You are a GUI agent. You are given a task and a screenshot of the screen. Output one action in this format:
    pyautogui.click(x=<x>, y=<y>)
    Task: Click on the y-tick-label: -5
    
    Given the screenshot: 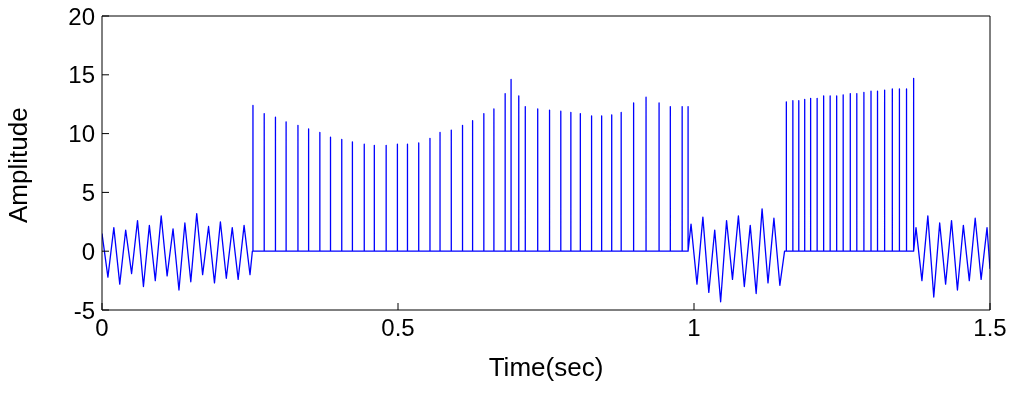 What is the action you would take?
    pyautogui.click(x=84, y=310)
    